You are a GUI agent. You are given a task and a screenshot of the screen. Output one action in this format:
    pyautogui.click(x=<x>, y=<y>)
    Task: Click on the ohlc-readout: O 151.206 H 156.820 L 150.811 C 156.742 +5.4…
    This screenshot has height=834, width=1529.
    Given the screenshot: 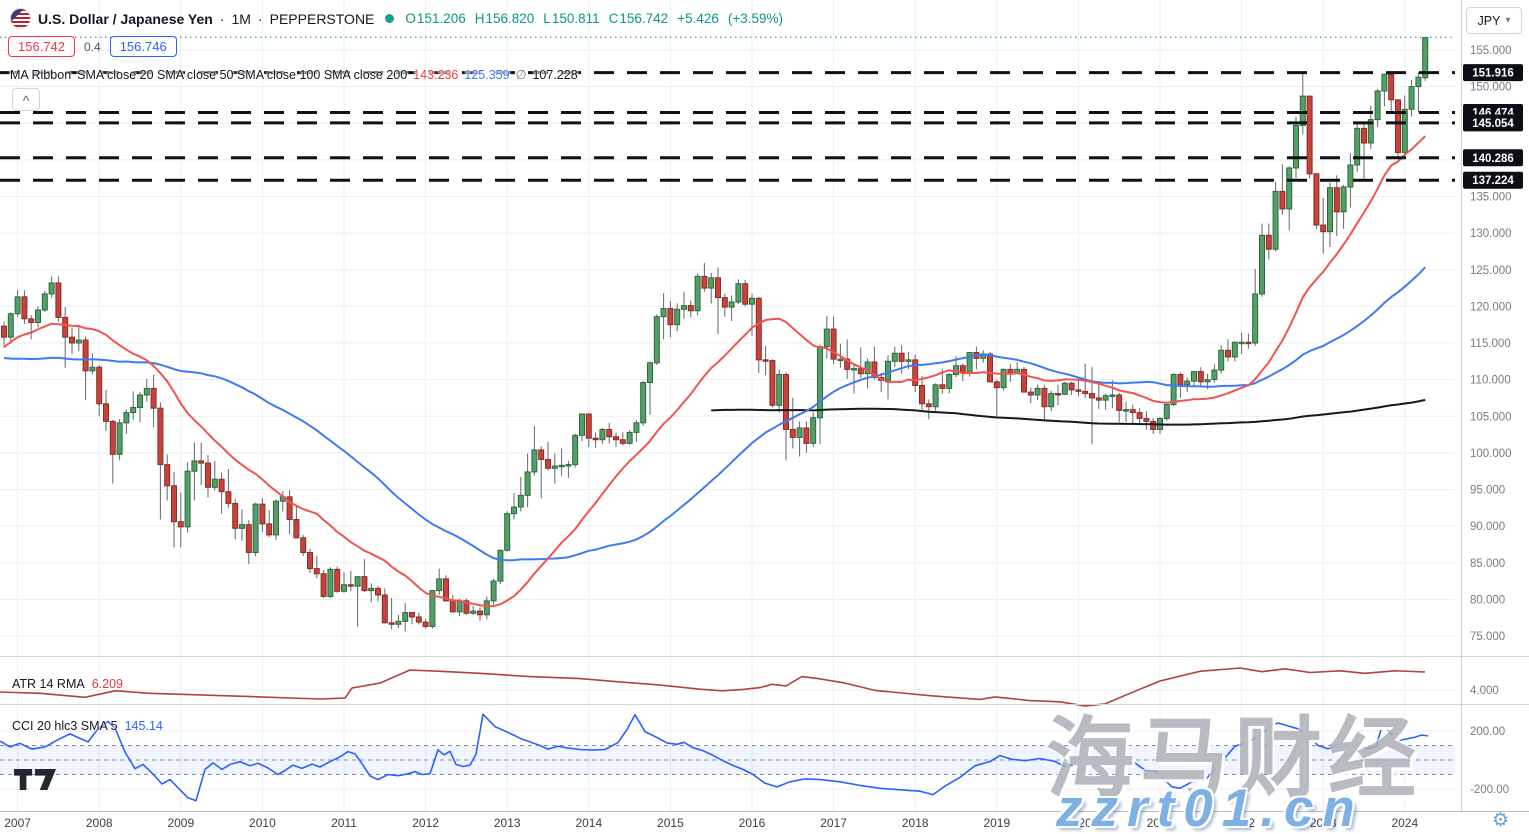 What is the action you would take?
    pyautogui.click(x=594, y=18)
    